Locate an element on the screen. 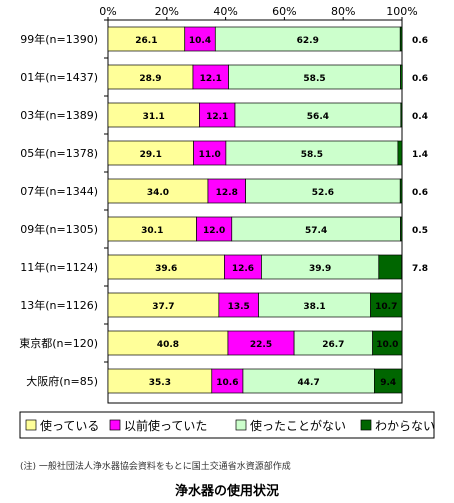 The image size is (454, 503). data-label: 1.4 is located at coordinates (420, 155).